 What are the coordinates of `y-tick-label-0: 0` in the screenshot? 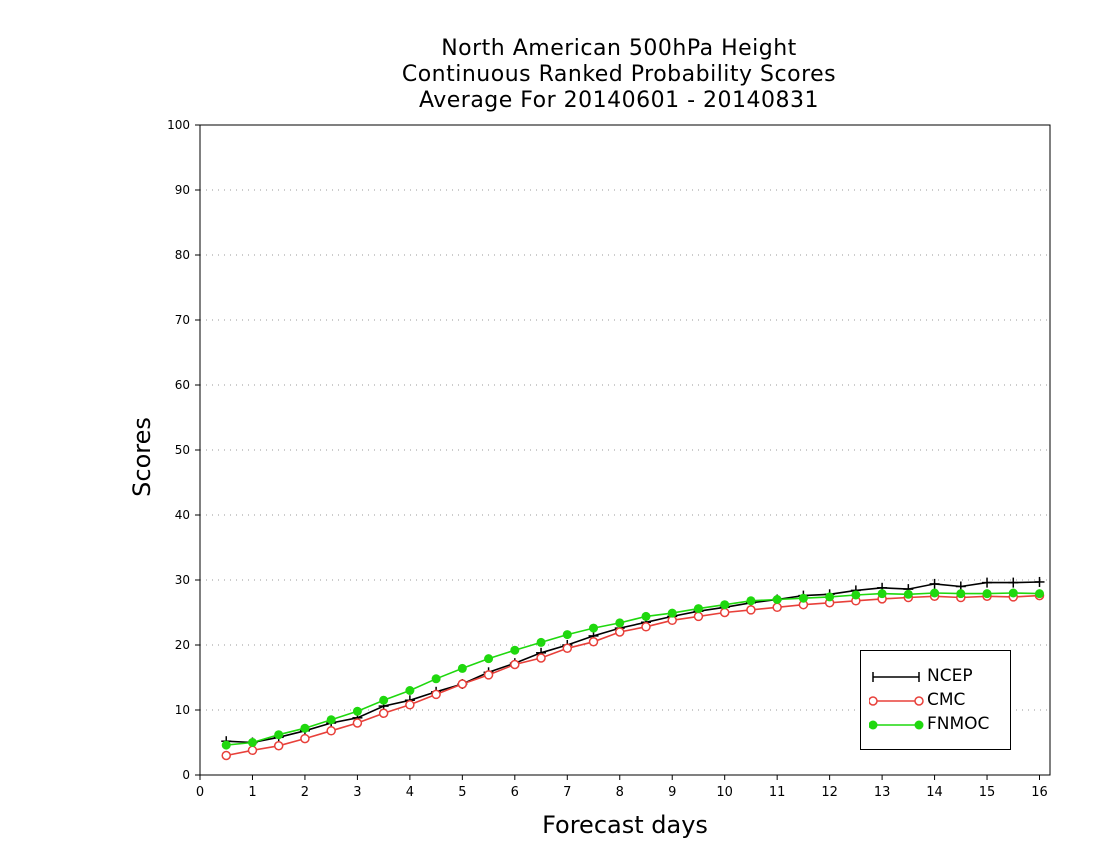 It's located at (186, 775).